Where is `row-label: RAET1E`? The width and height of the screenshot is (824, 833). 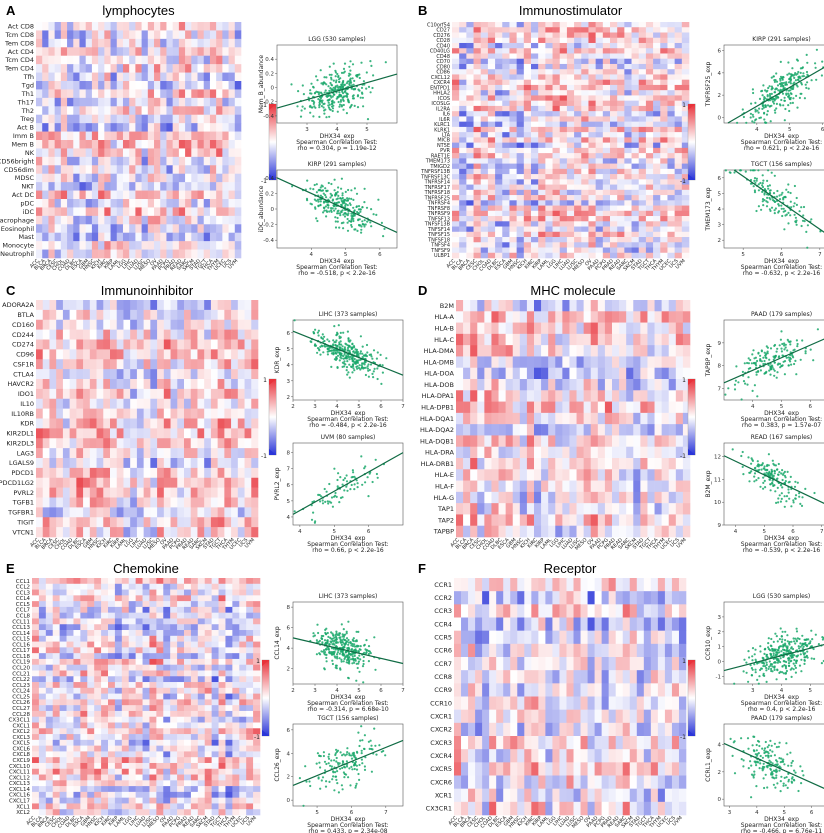 row-label: RAET1E is located at coordinates (440, 156).